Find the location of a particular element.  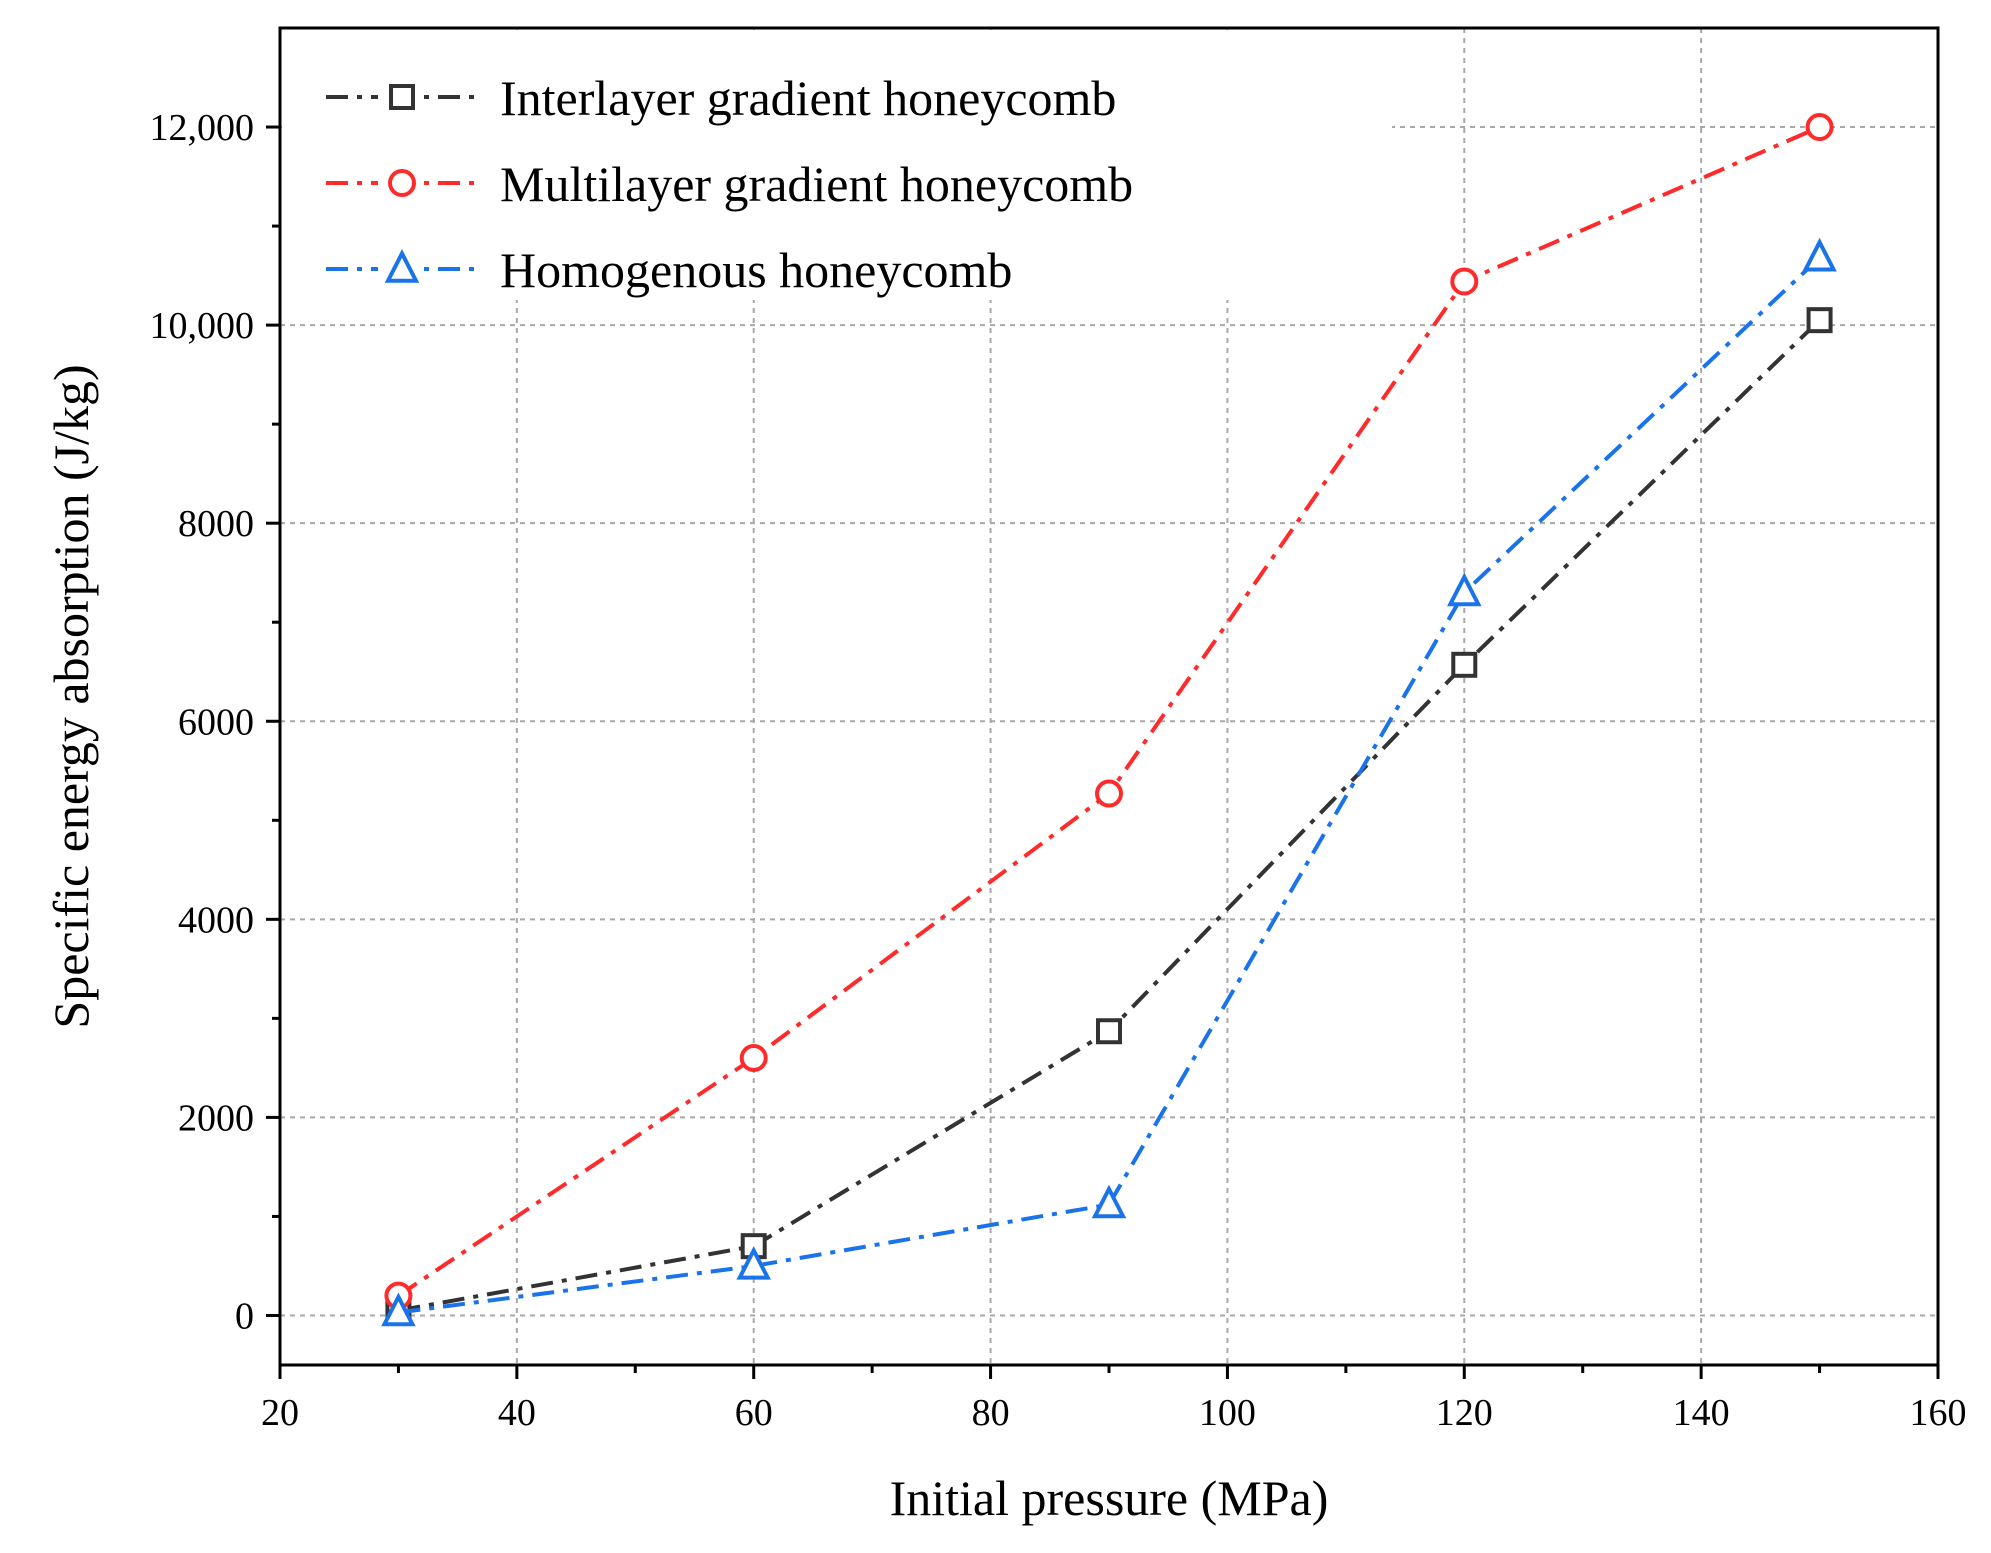

y-tick-label: 6000 is located at coordinates (216, 722).